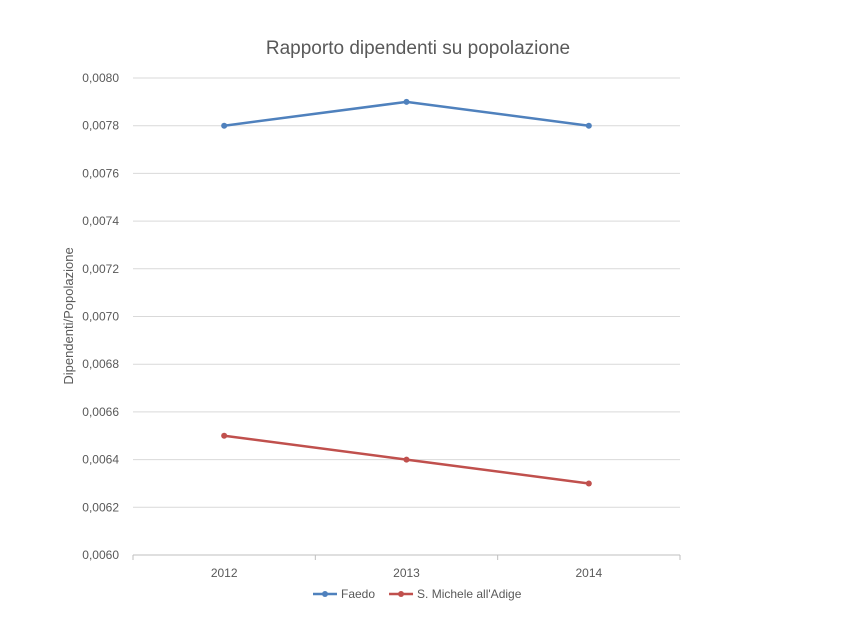  What do you see at coordinates (100, 507) in the screenshot?
I see `y-tick-label: 0,0062` at bounding box center [100, 507].